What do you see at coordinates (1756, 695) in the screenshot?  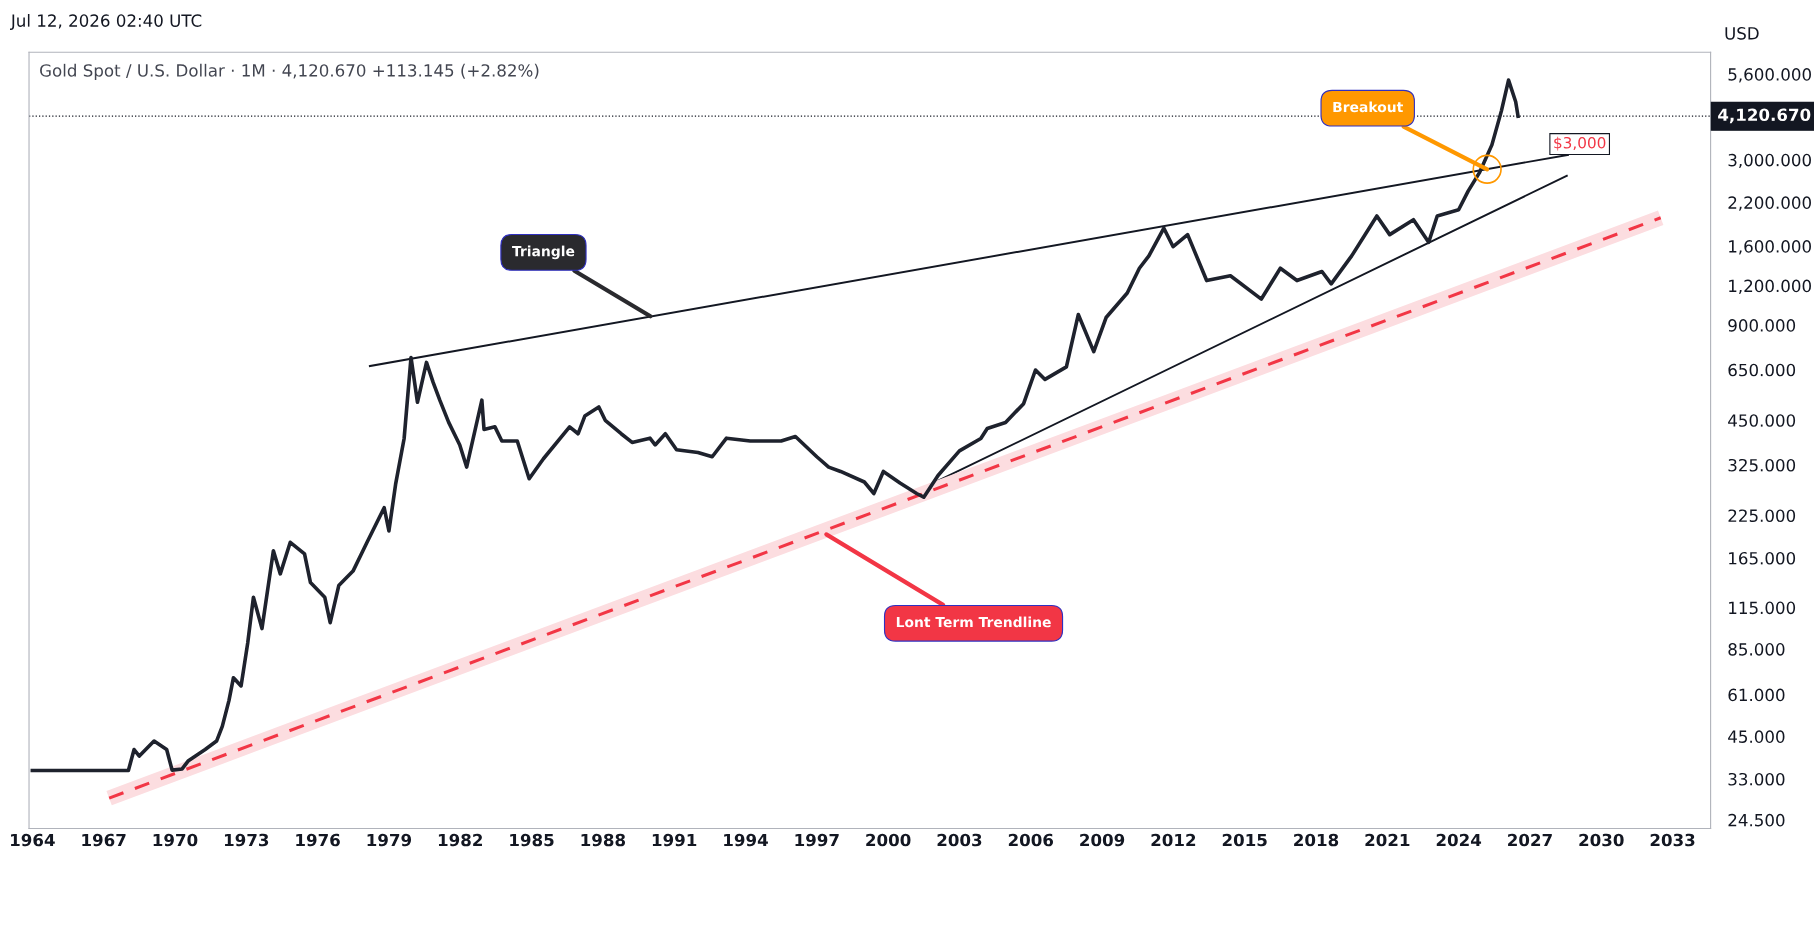 I see `y-tick-label: 61.000` at bounding box center [1756, 695].